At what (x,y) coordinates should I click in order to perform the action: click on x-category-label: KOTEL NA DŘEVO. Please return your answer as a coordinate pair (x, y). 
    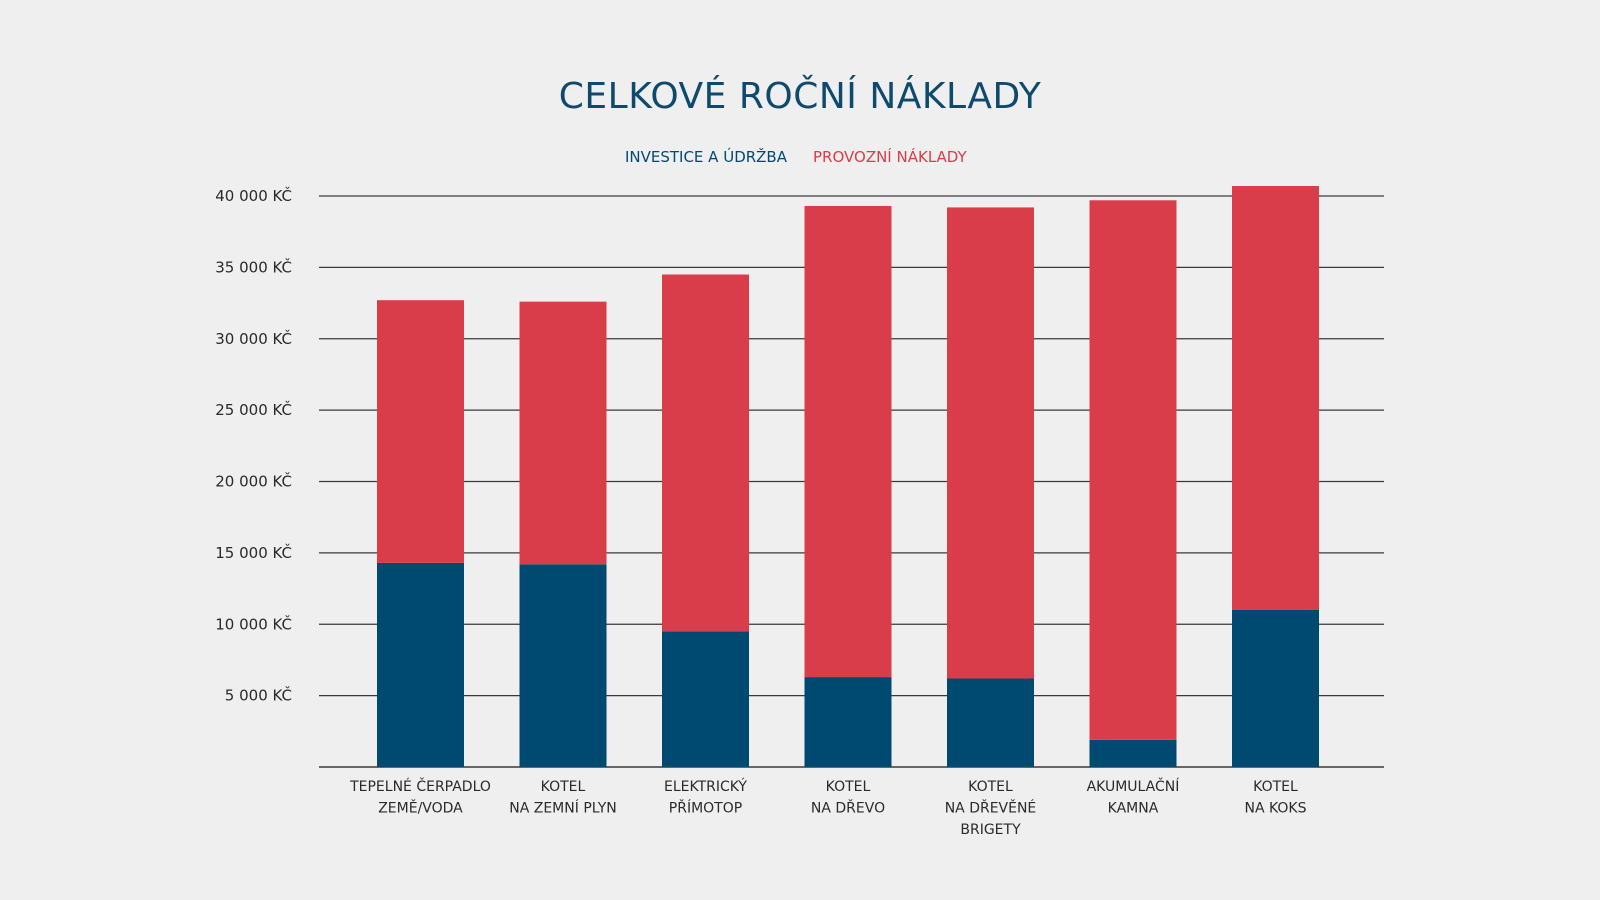
    Looking at the image, I should click on (848, 798).